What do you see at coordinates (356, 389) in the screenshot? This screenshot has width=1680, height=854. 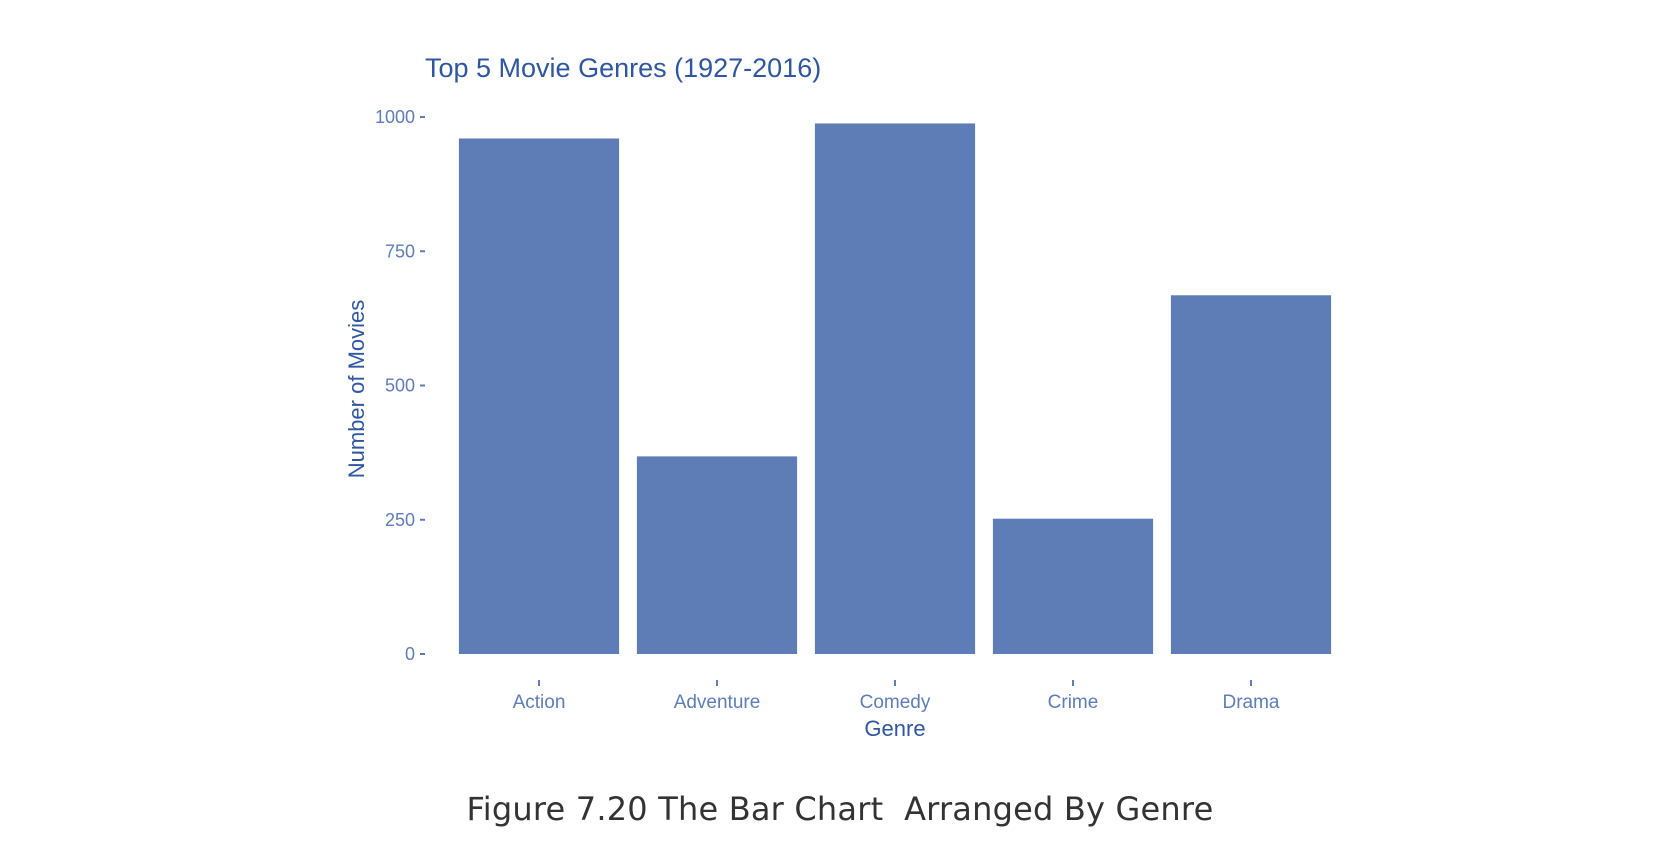 I see `y-axis-label: Number of Movies` at bounding box center [356, 389].